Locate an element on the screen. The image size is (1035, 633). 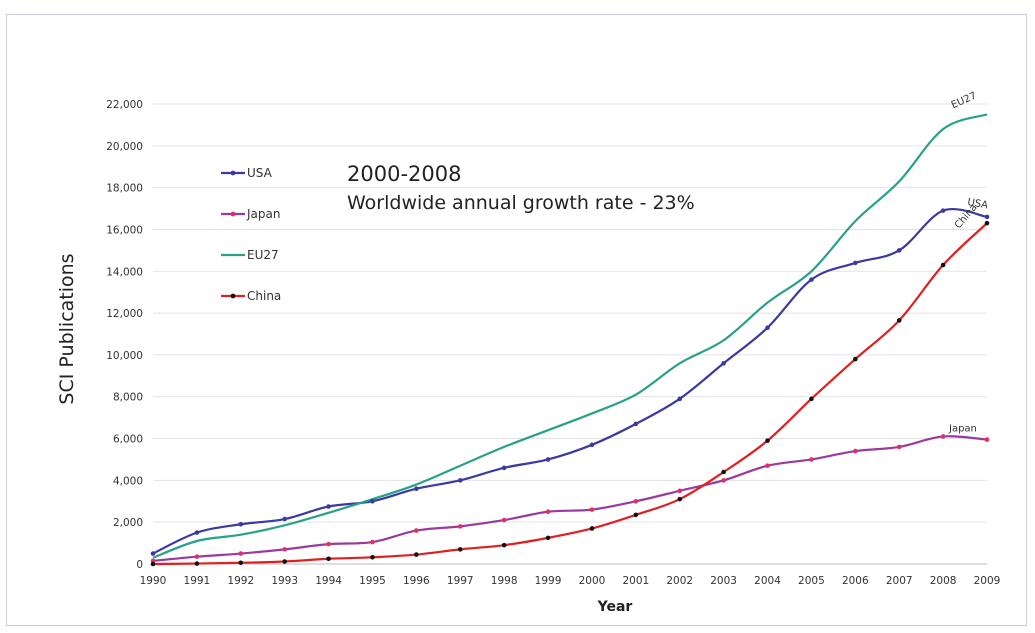
x-tick-label: 2009 is located at coordinates (987, 581).